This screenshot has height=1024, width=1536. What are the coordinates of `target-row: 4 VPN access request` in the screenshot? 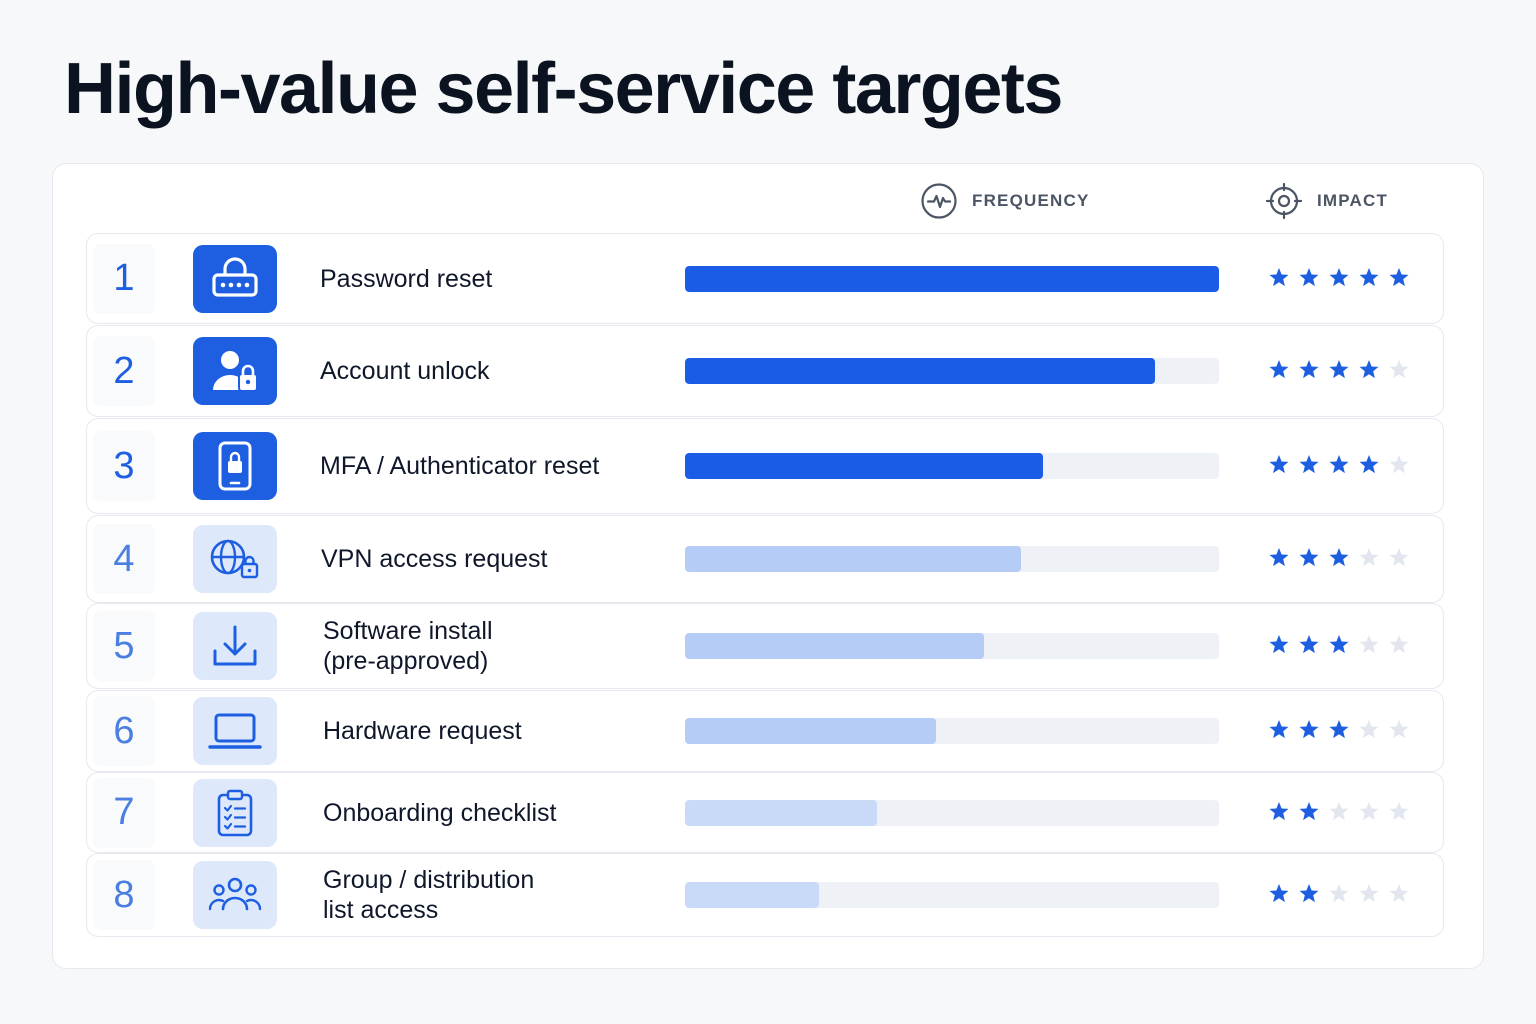 It's located at (765, 559).